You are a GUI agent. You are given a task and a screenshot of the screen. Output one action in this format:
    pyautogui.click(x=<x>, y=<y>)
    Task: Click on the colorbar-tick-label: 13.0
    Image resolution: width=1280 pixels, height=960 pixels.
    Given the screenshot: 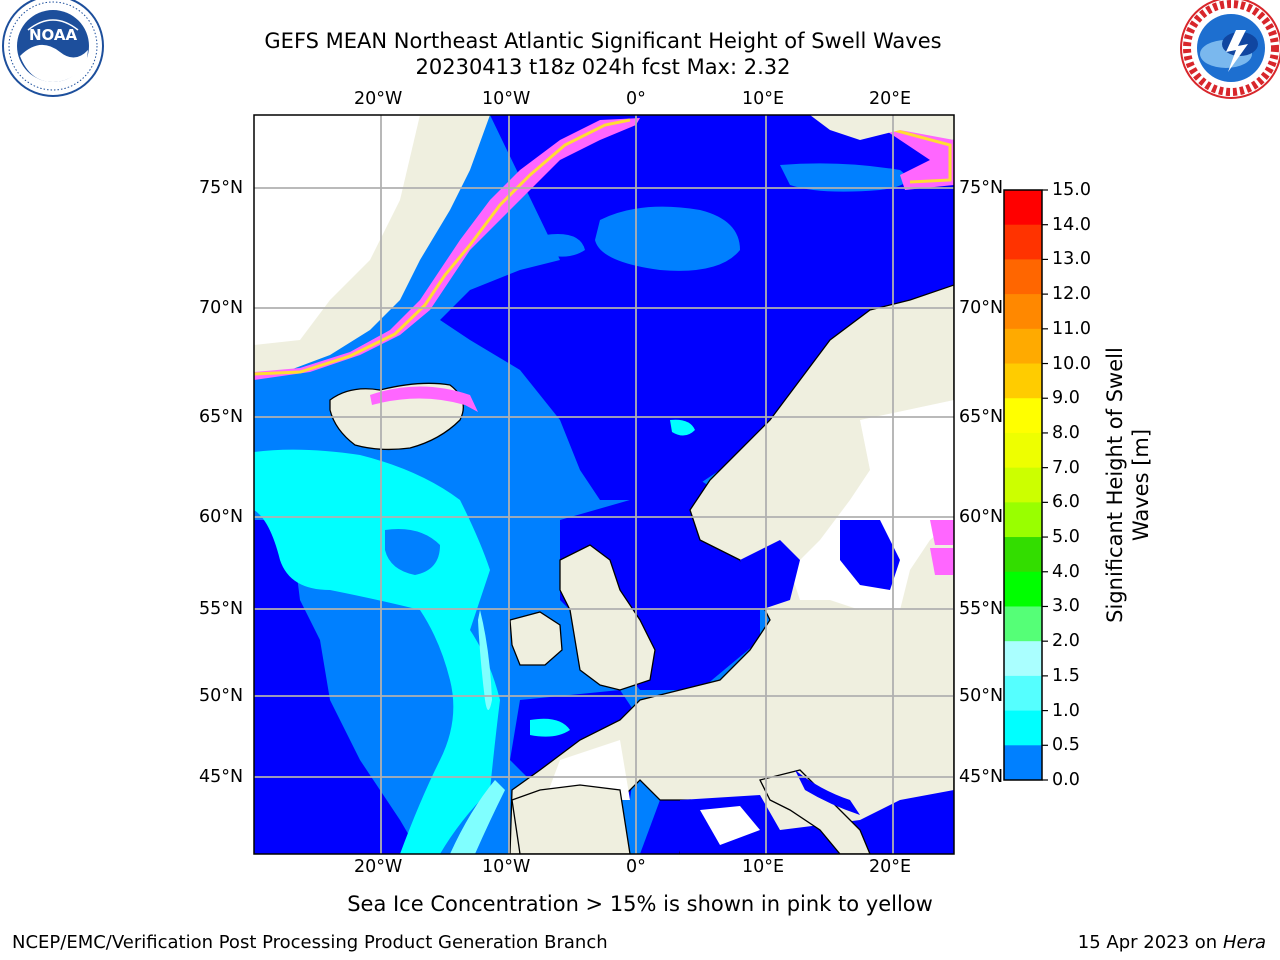 What is the action you would take?
    pyautogui.click(x=1071, y=259)
    